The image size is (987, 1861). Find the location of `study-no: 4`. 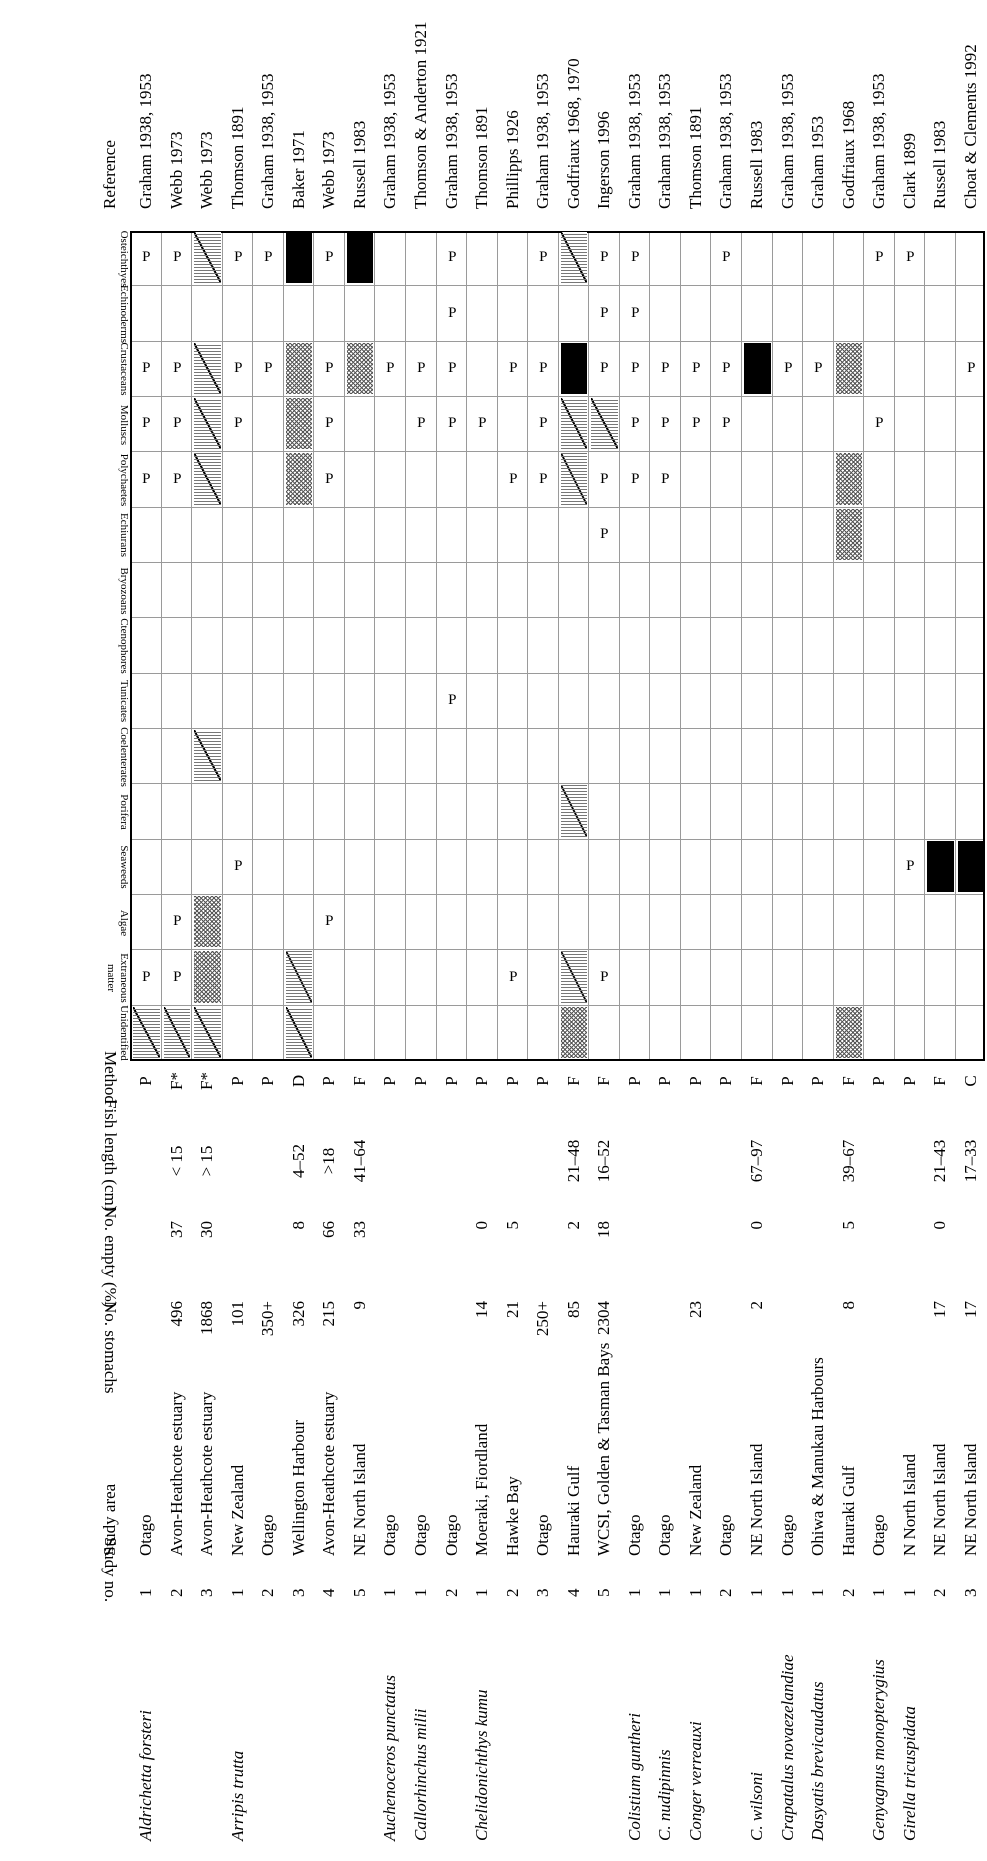

study-no: 4 is located at coordinates (573, 1593).